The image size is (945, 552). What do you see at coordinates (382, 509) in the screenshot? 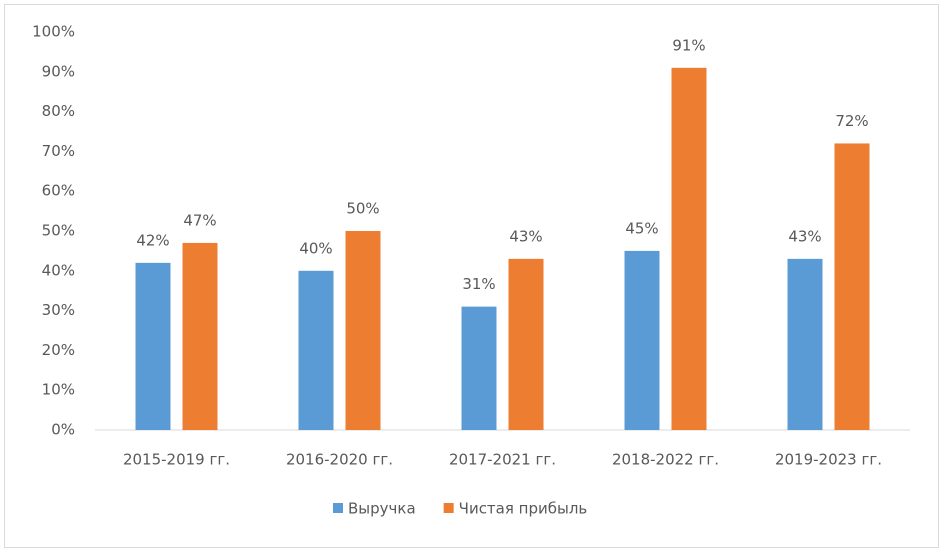
I see `legend-label: Выручка` at bounding box center [382, 509].